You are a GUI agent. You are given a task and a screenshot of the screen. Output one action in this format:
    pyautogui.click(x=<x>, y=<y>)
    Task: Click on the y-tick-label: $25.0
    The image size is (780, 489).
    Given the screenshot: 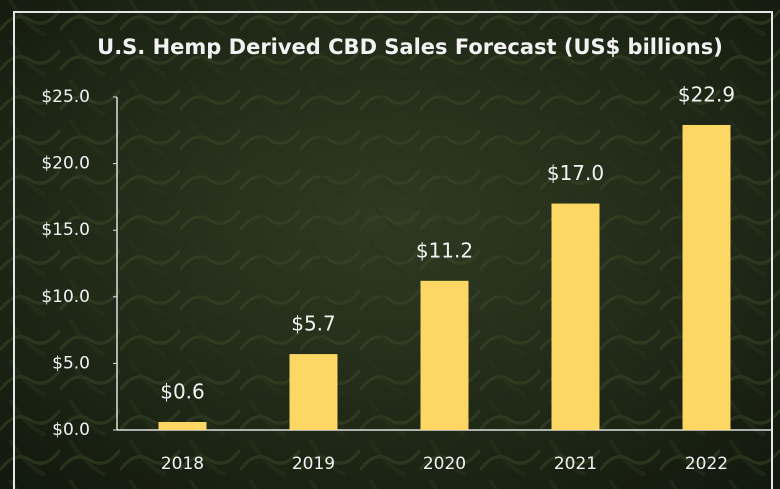 What is the action you would take?
    pyautogui.click(x=65, y=97)
    